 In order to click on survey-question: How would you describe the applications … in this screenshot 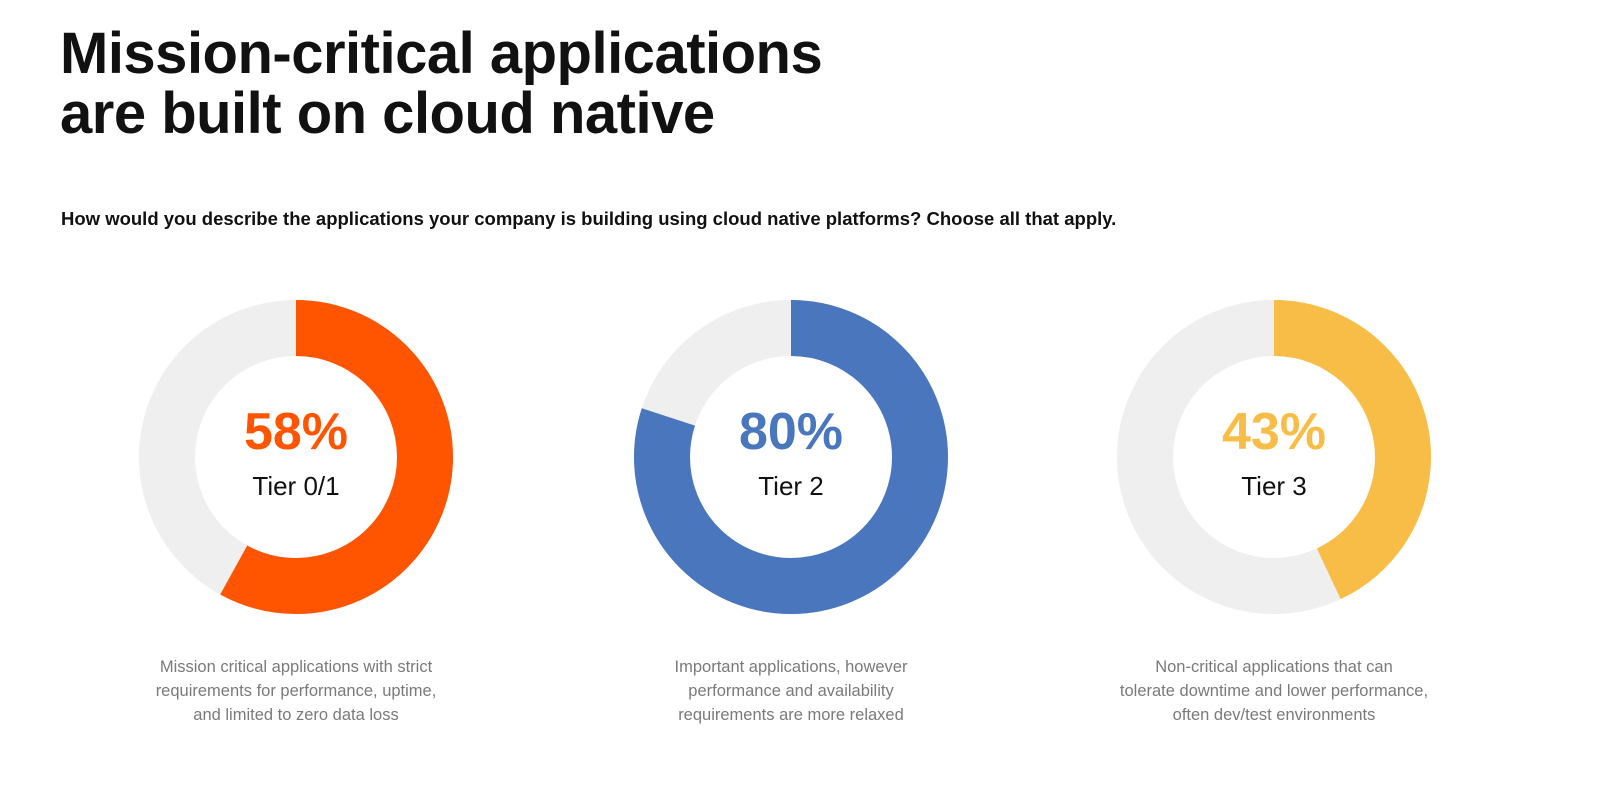, I will do `click(589, 218)`.